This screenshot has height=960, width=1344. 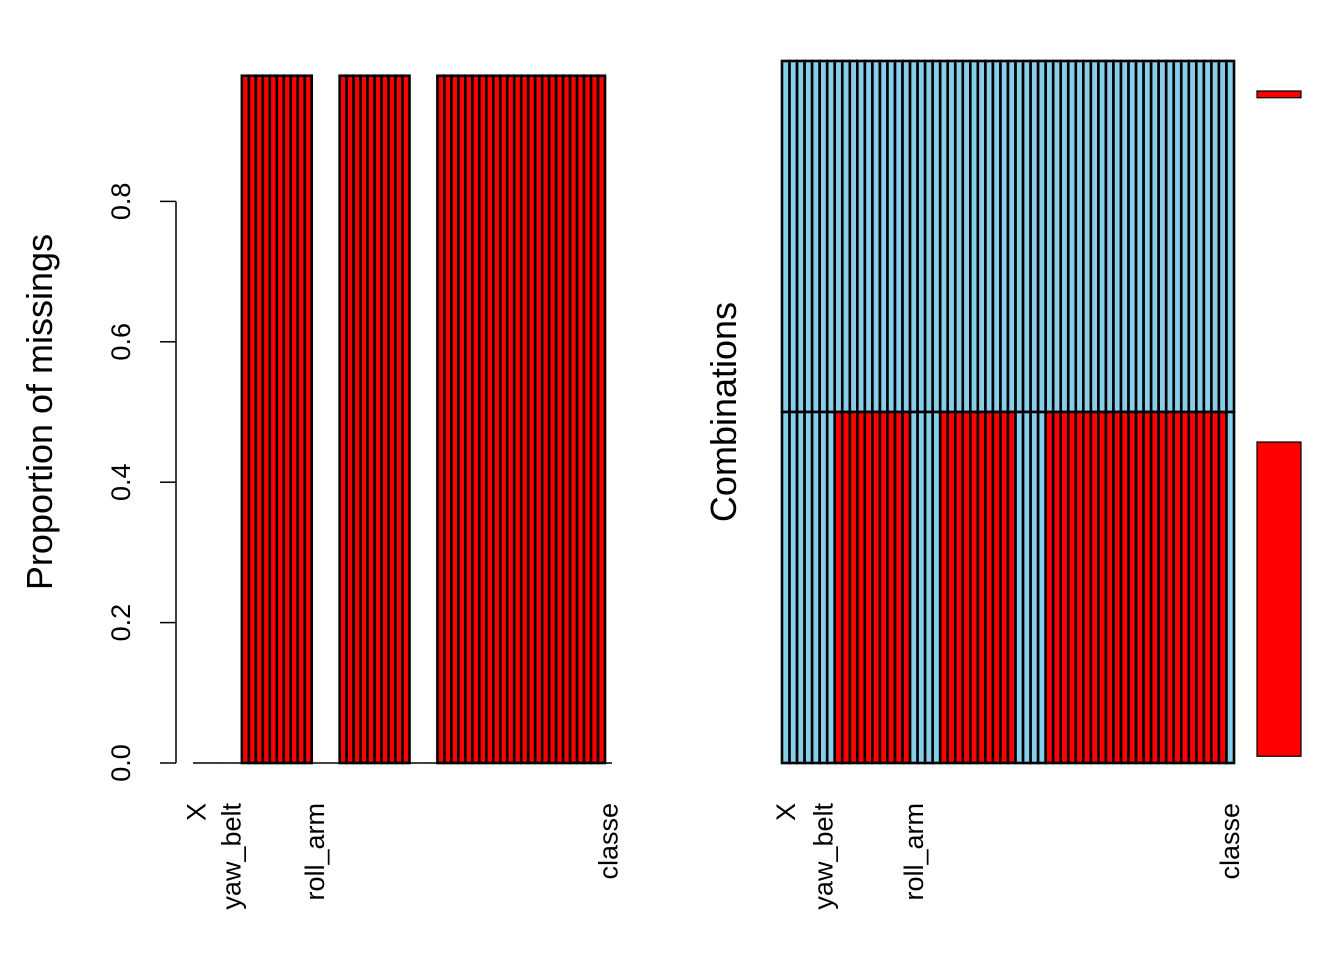 What do you see at coordinates (1230, 236) in the screenshot?
I see `heatmap-cell-row1-var60` at bounding box center [1230, 236].